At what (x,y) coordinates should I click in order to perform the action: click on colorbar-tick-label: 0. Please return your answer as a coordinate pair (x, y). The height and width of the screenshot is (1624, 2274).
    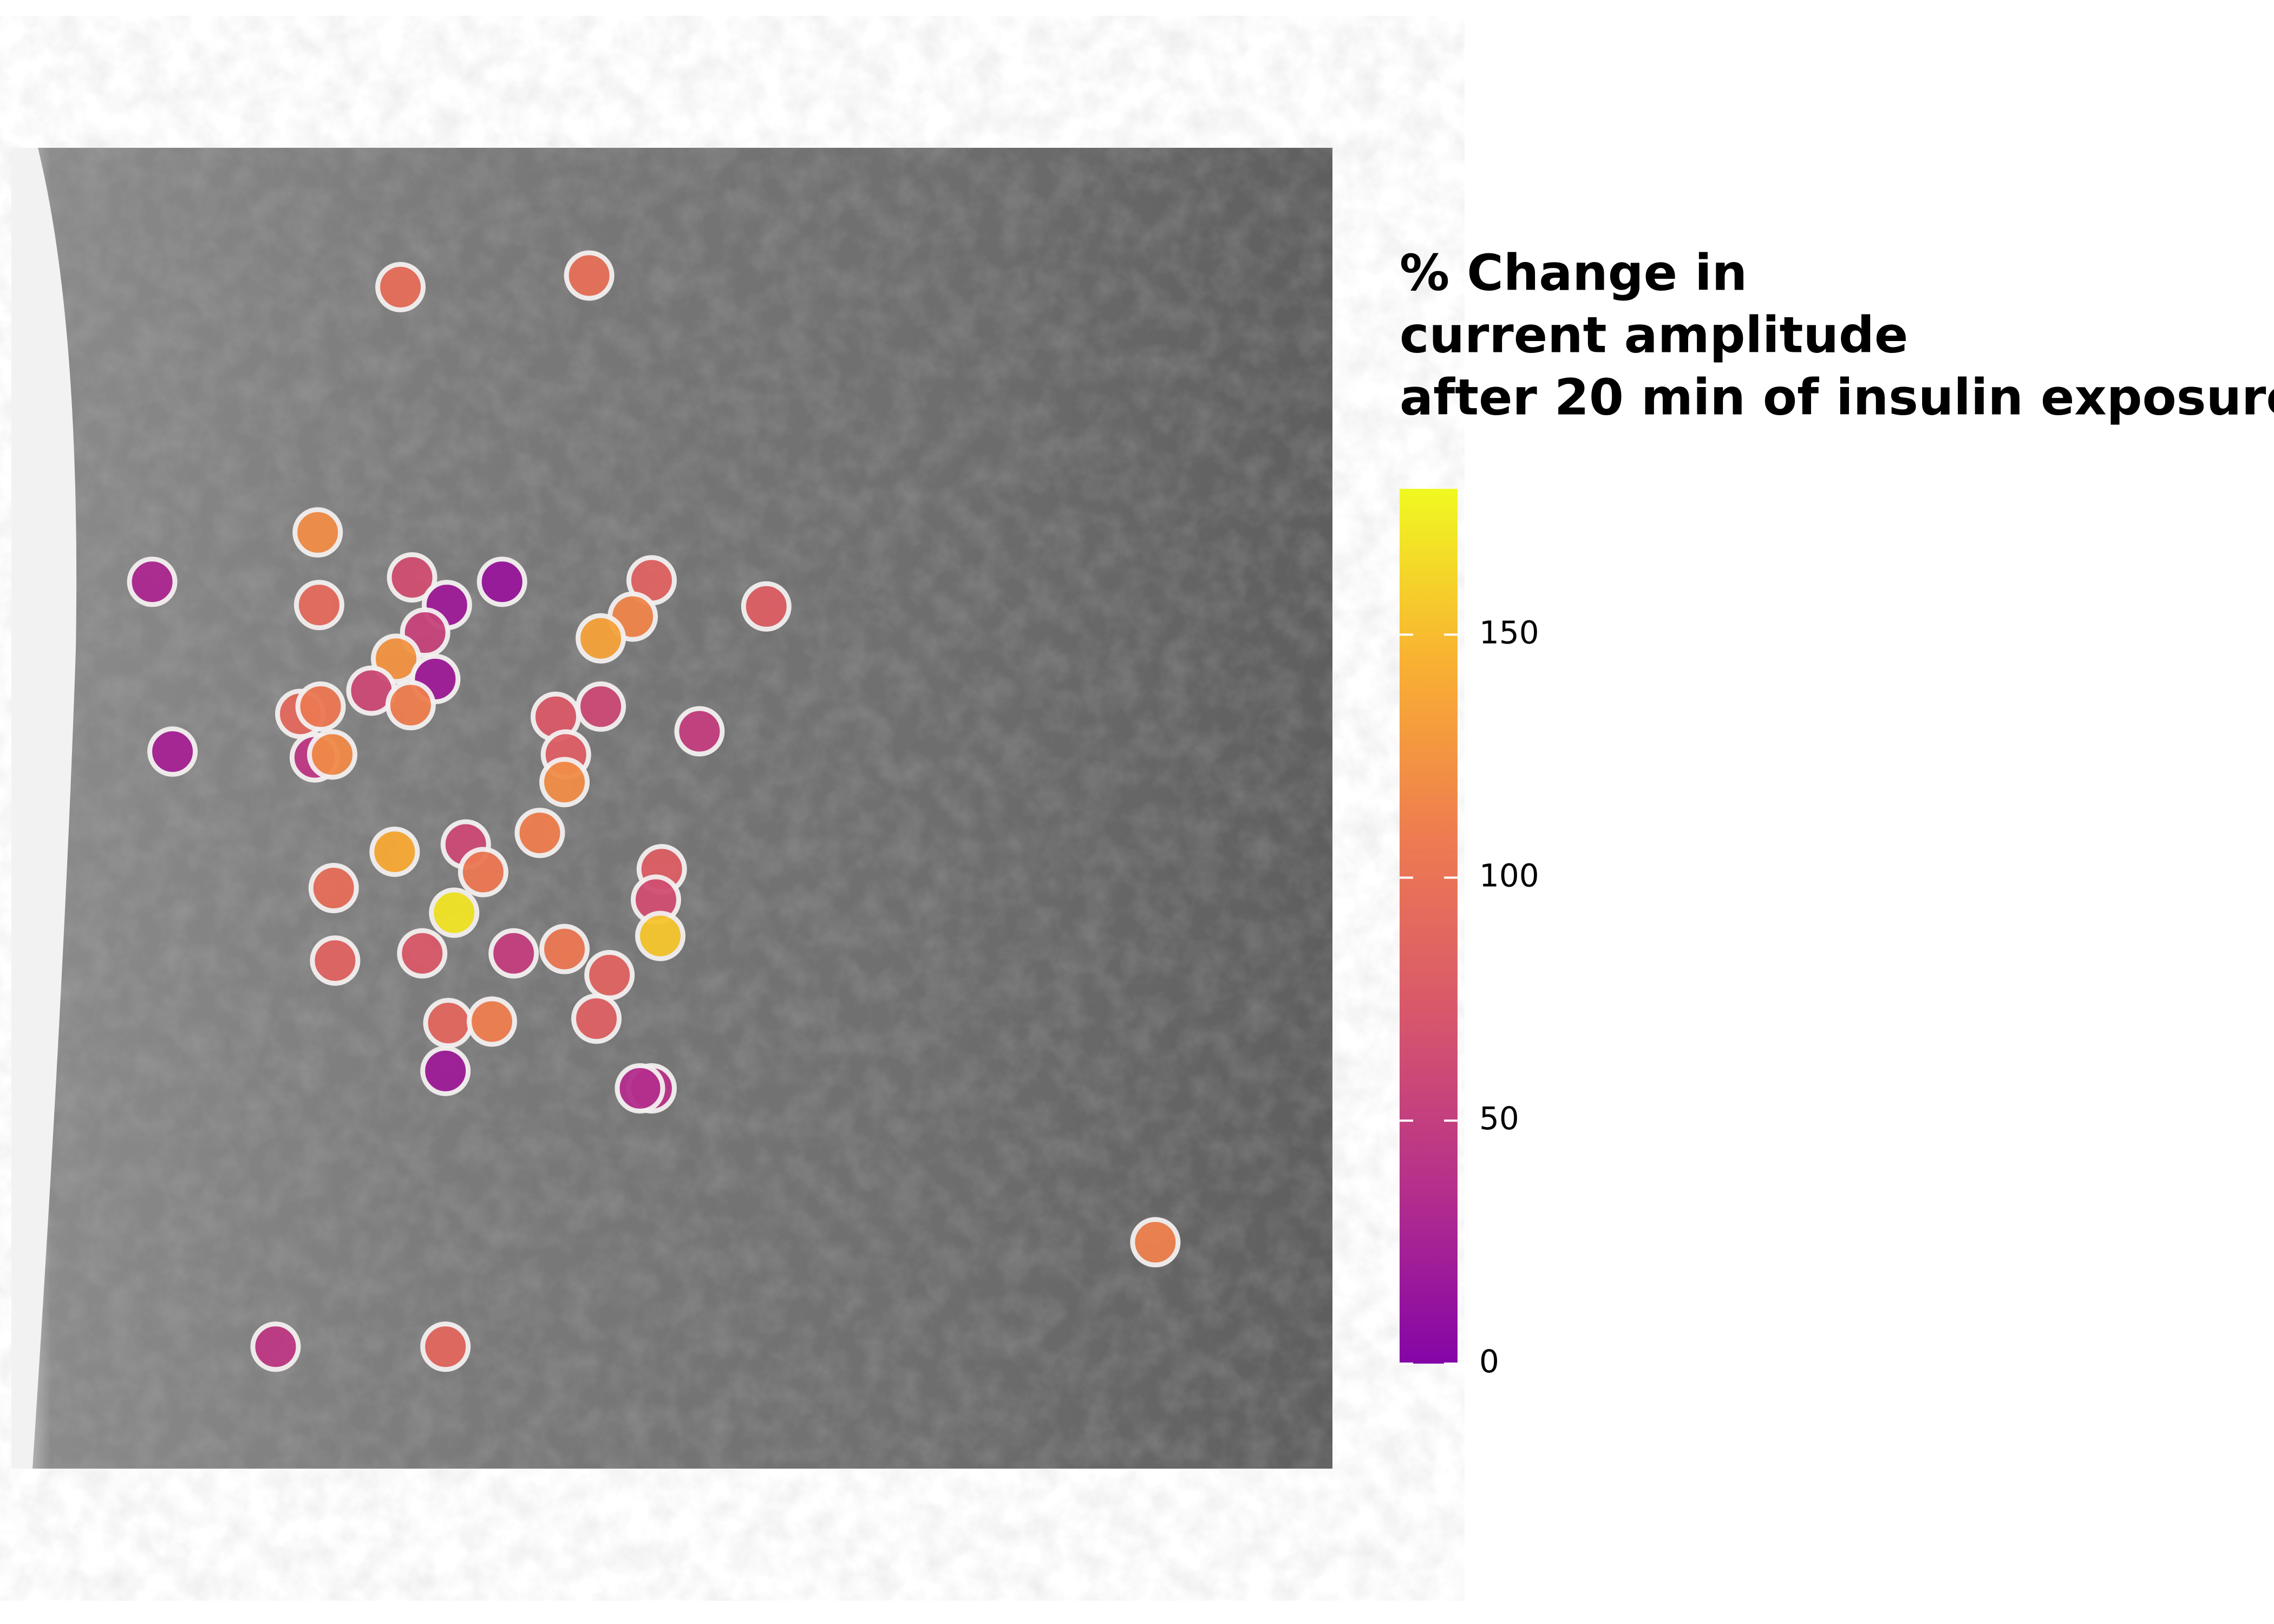
    Looking at the image, I should click on (1489, 1361).